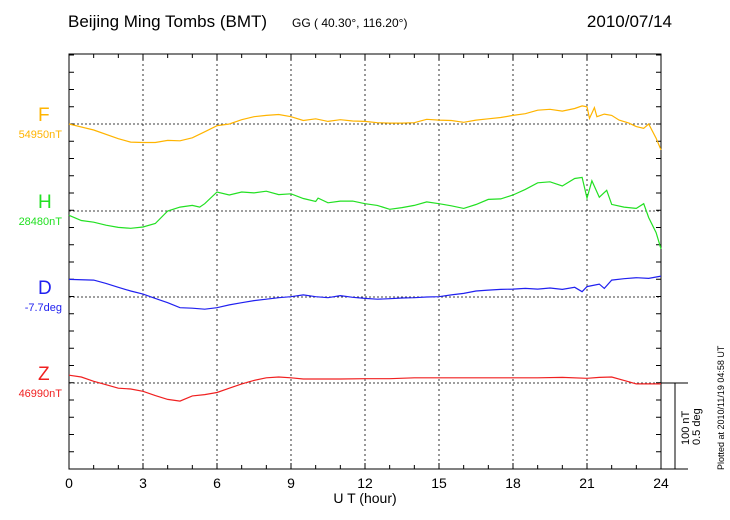 Image resolution: width=730 pixels, height=520 pixels. What do you see at coordinates (365, 292) in the screenshot?
I see `series-line-d` at bounding box center [365, 292].